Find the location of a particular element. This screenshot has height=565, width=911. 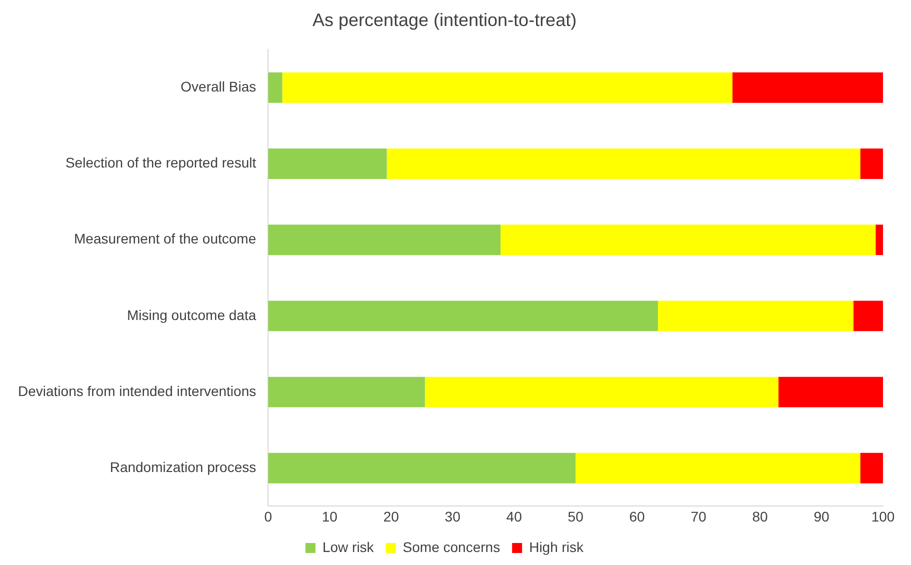

x-tick-label: 10 is located at coordinates (330, 516).